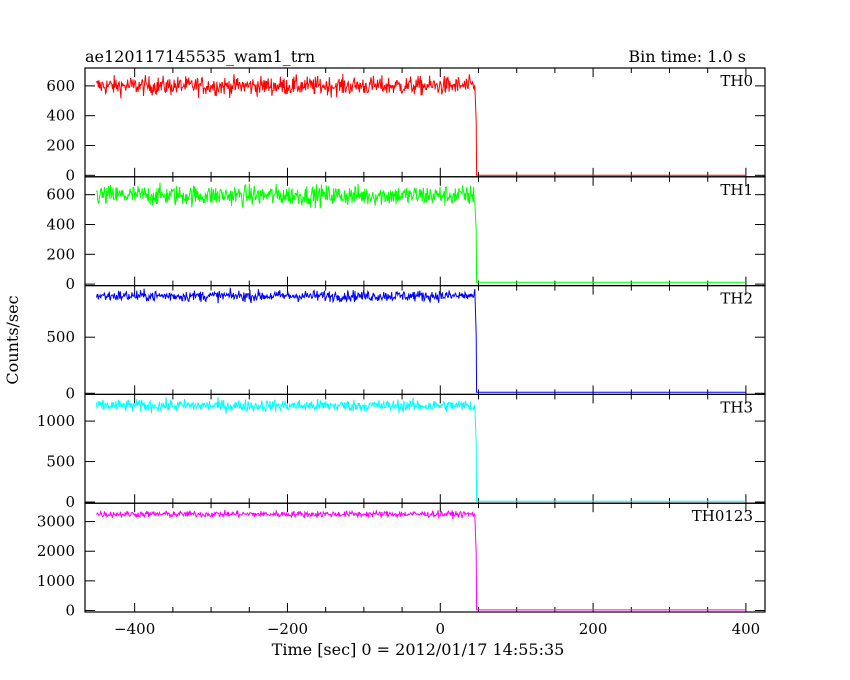 This screenshot has height=680, width=850. Describe the element at coordinates (593, 629) in the screenshot. I see `x-tick-label: 200` at that location.